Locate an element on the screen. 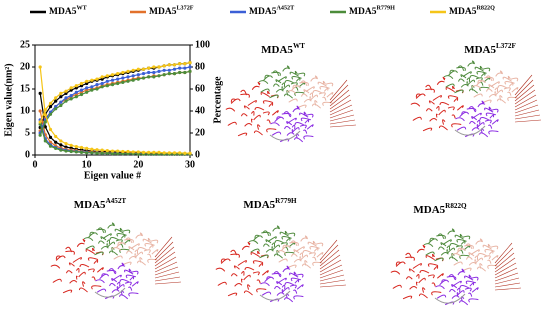 This screenshot has height=325, width=550. series-line is located at coordinates (115, 92).